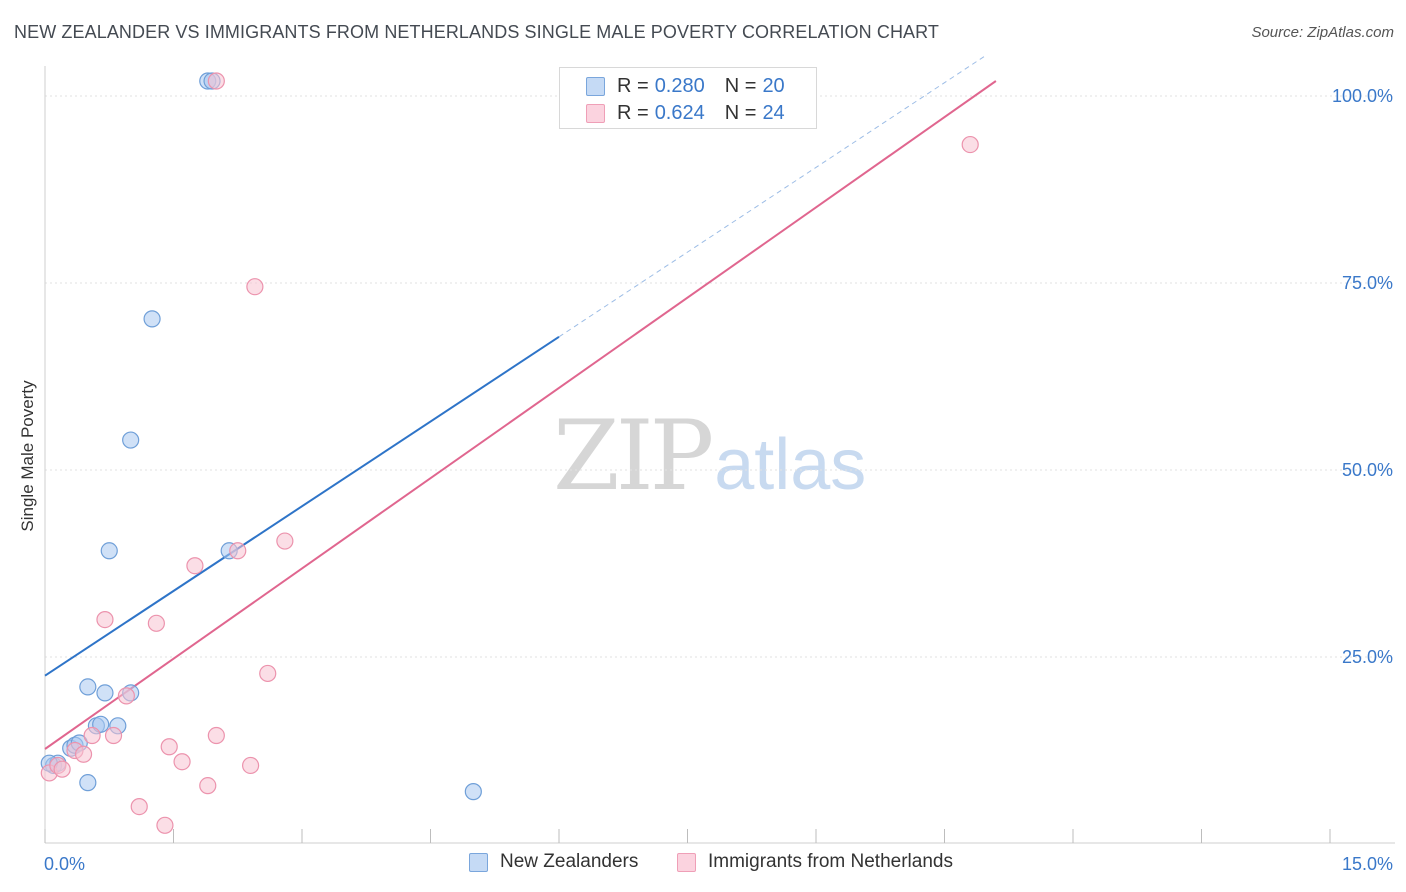  Describe the element at coordinates (478, 862) in the screenshot. I see `bottom-legend-swatch-blue` at that location.